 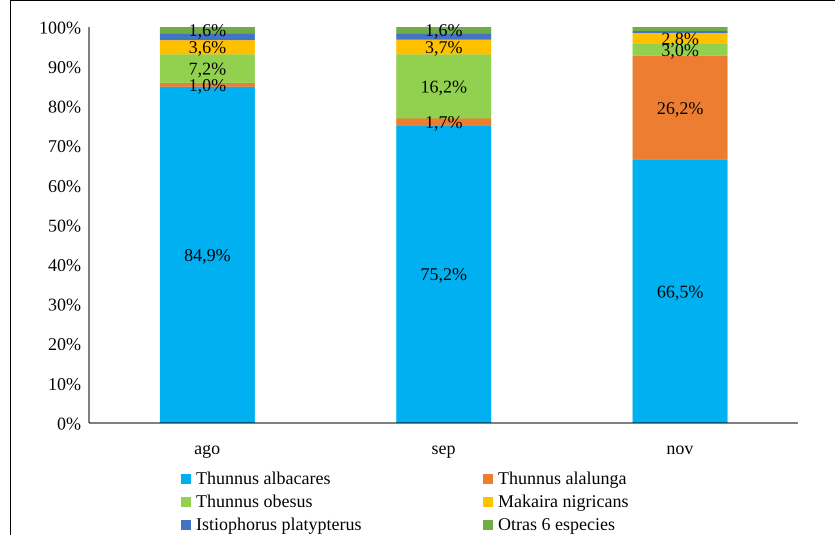 I want to click on y-tick-label: 60%, so click(x=64, y=186).